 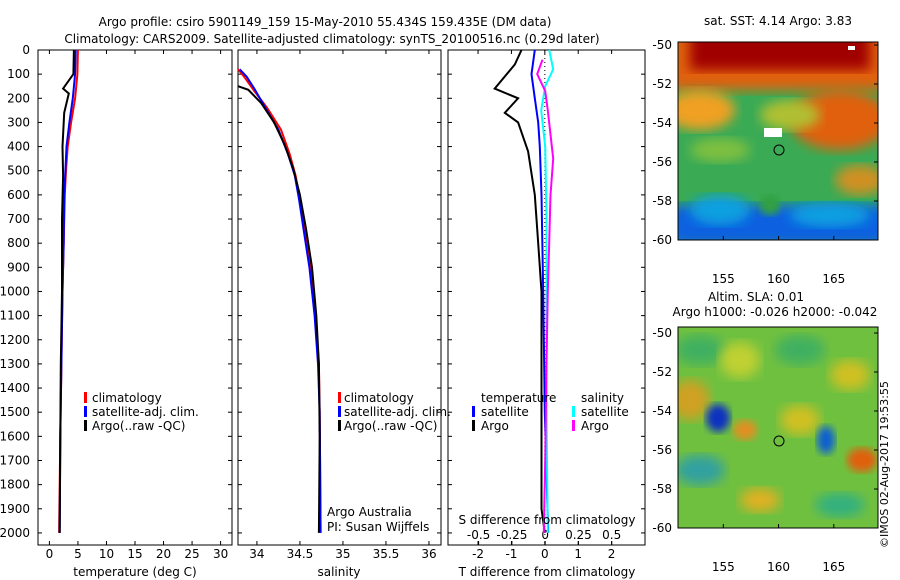 What do you see at coordinates (511, 554) in the screenshot?
I see `x-t-difference-tick-label: -1` at bounding box center [511, 554].